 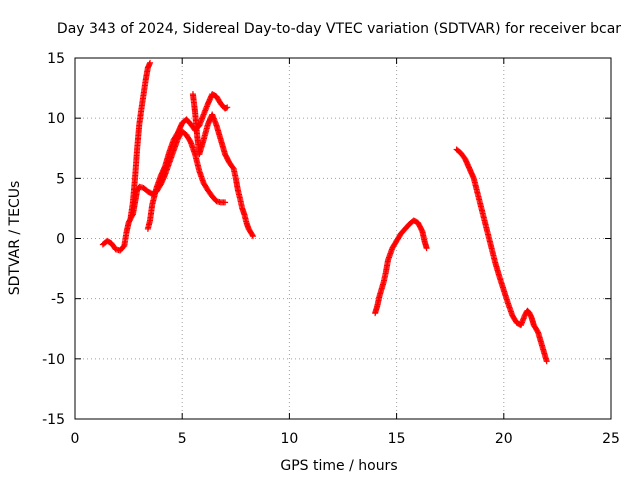 What do you see at coordinates (75, 439) in the screenshot?
I see `x-tick-label: 0` at bounding box center [75, 439].